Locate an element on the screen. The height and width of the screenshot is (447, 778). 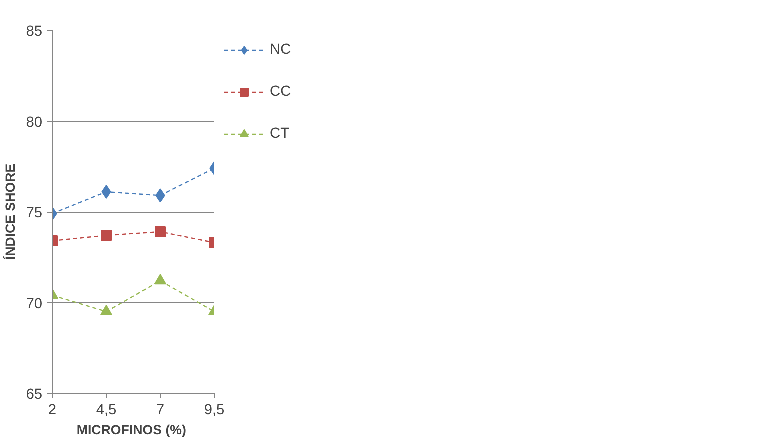
y-tick-label: 85 is located at coordinates (34, 32).